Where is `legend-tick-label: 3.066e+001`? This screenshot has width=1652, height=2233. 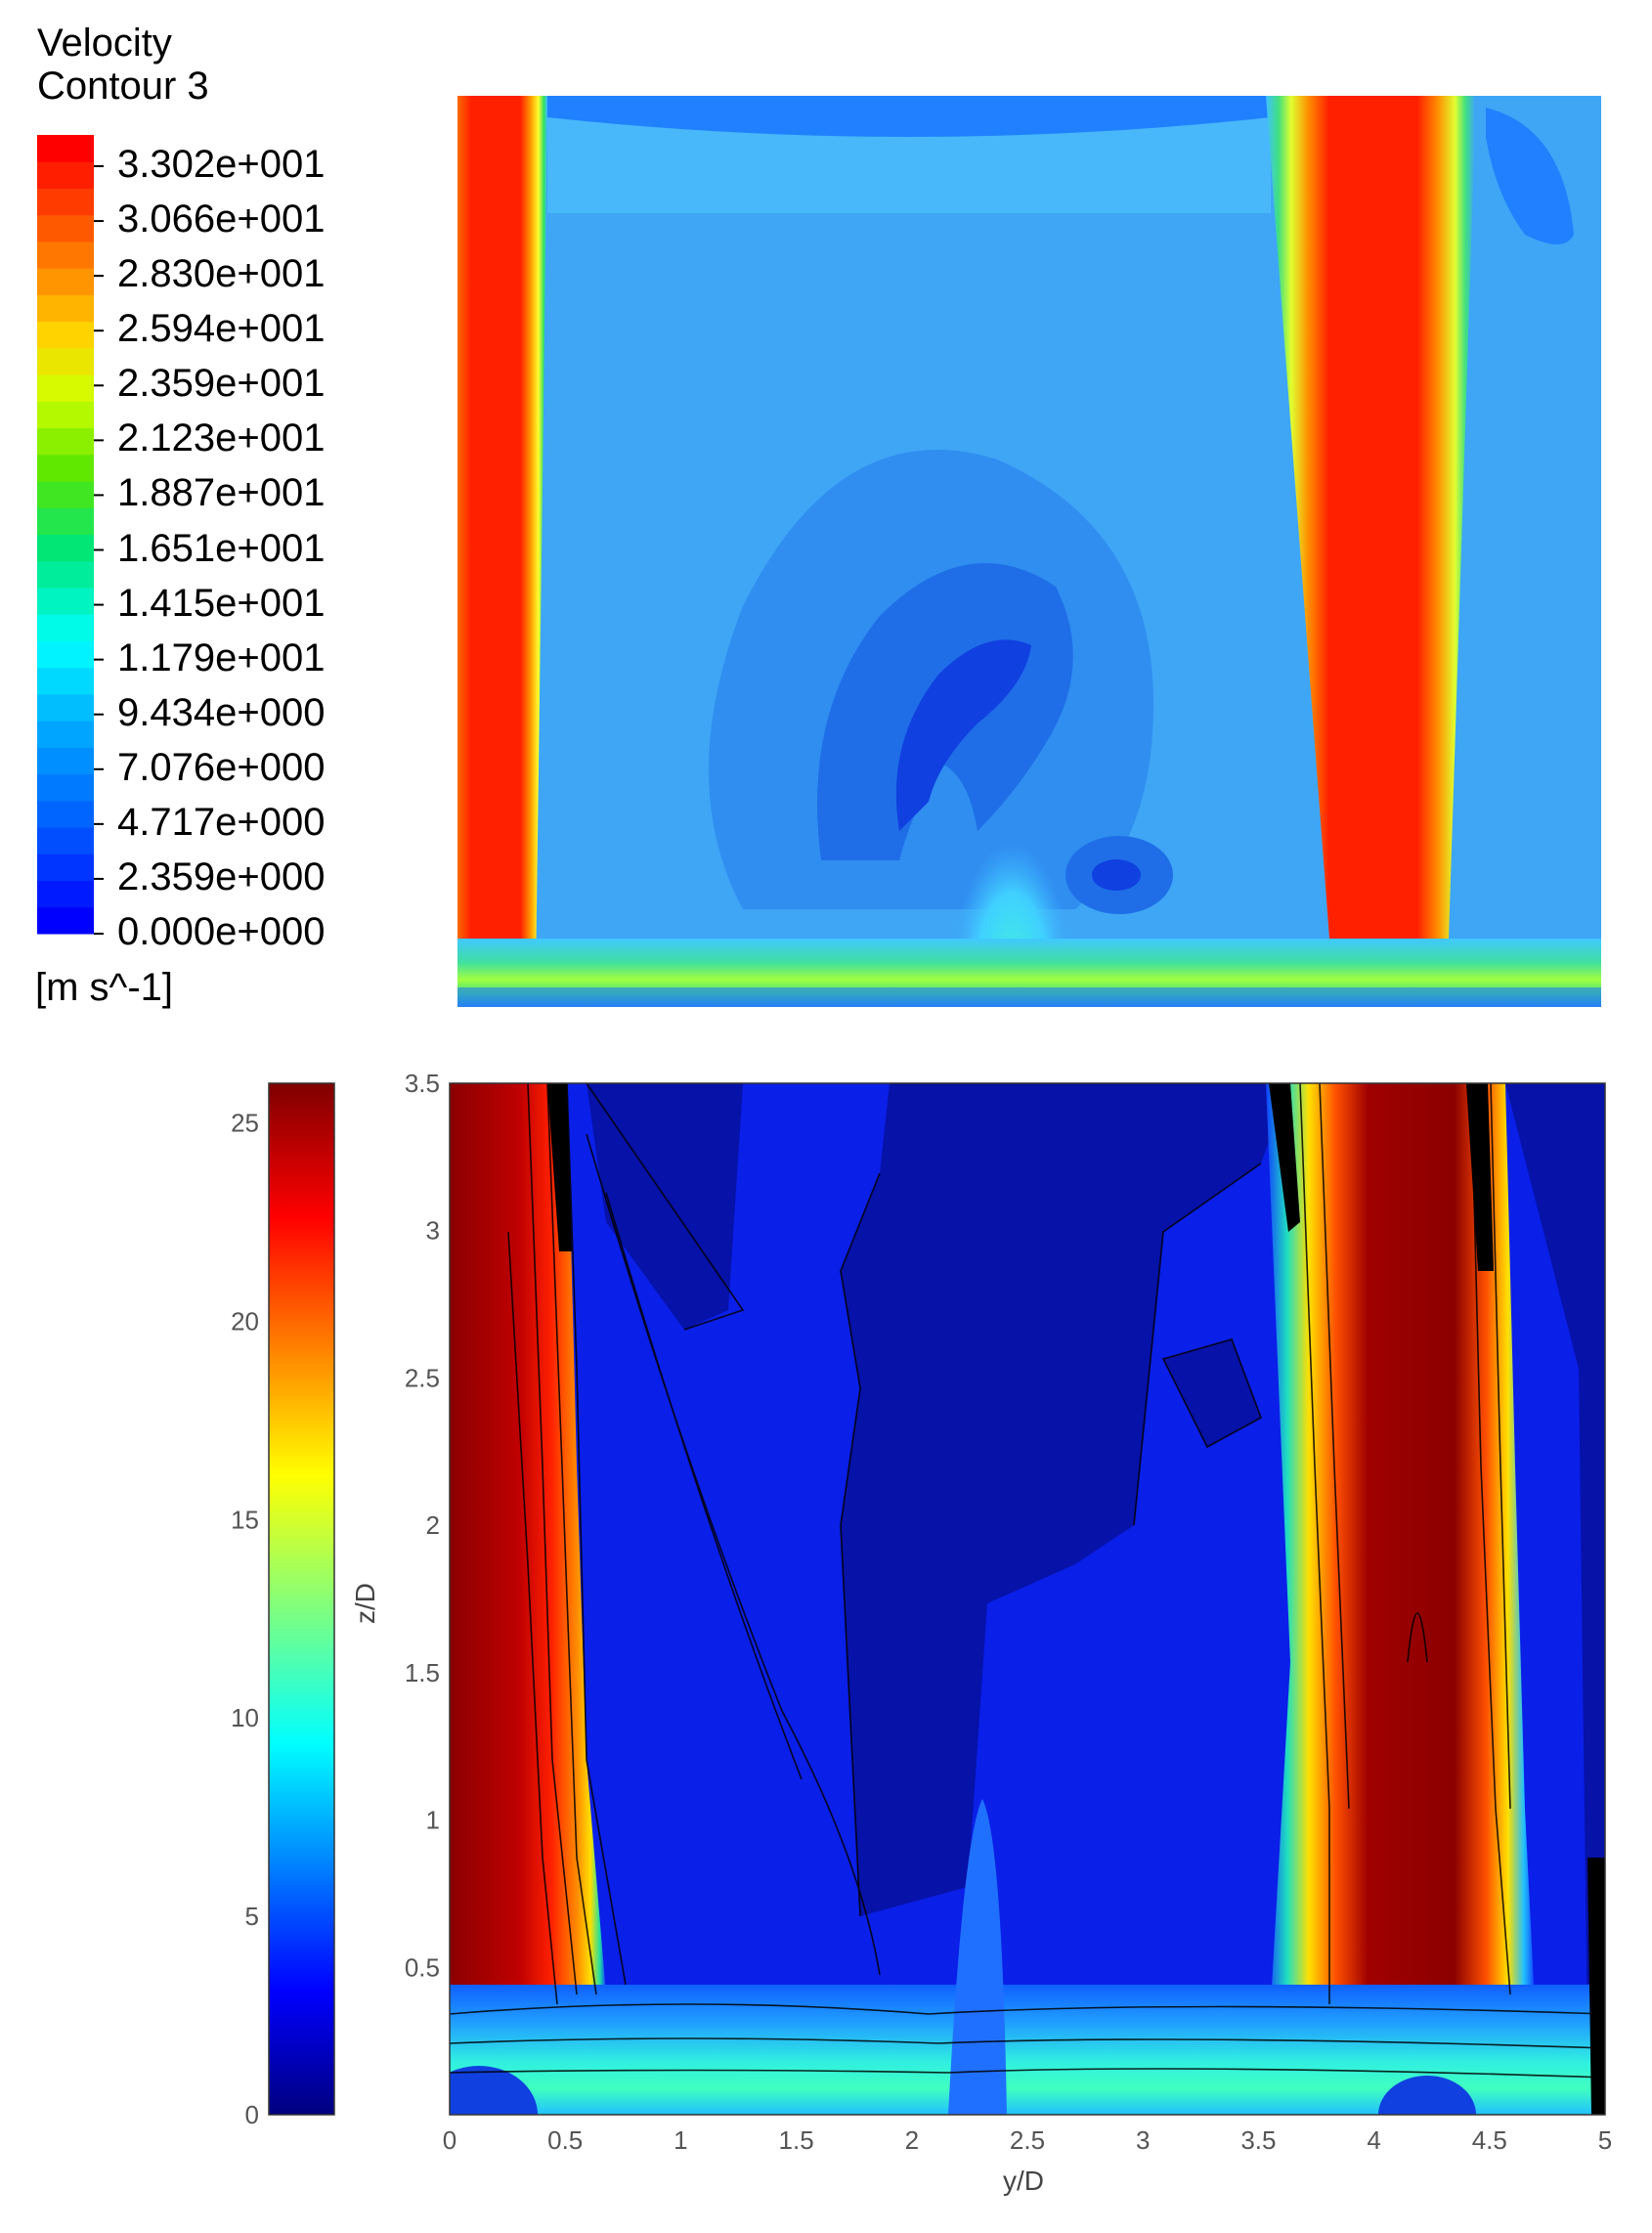 legend-tick-label: 3.066e+001 is located at coordinates (221, 219).